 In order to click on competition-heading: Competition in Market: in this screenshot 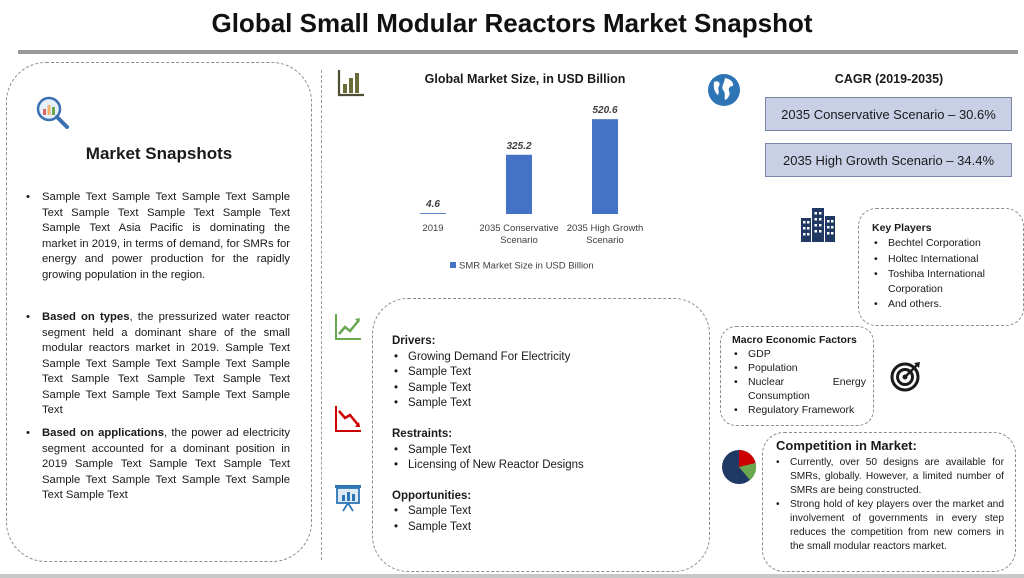, I will do `click(846, 445)`.